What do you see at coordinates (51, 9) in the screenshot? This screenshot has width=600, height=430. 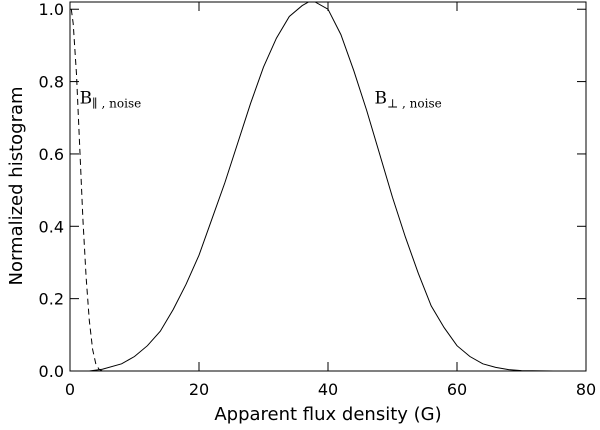 I see `y-tick-label: 1.0` at bounding box center [51, 9].